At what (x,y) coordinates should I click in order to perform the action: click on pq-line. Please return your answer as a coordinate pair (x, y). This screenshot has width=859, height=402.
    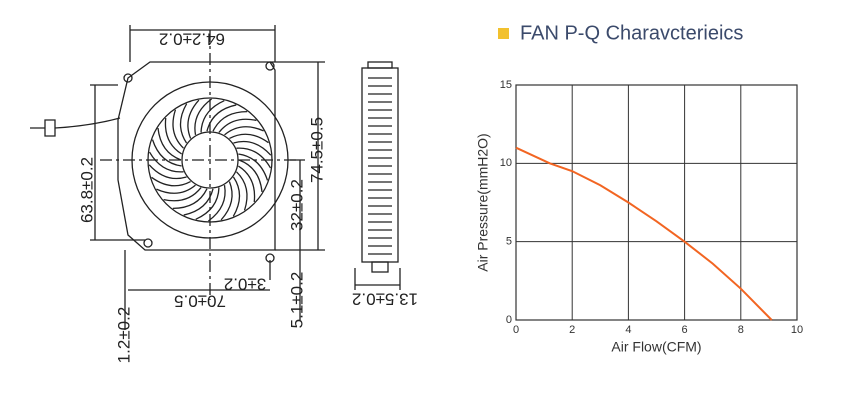
    Looking at the image, I should click on (644, 233).